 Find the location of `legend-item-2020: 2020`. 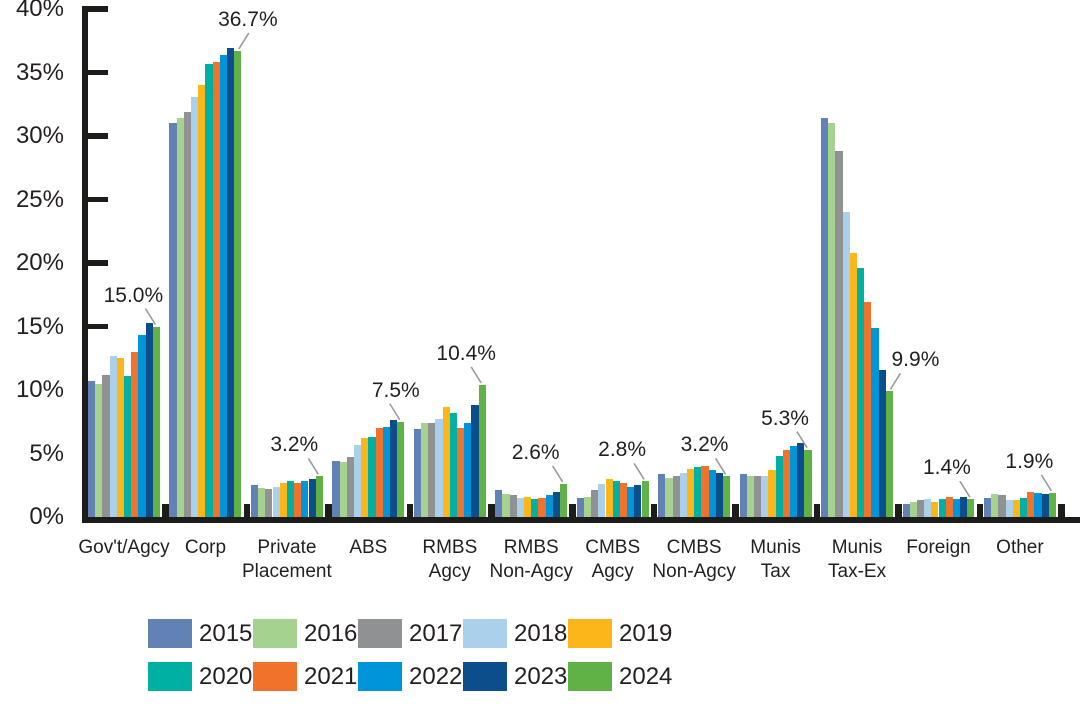

legend-item-2020: 2020 is located at coordinates (200, 676).